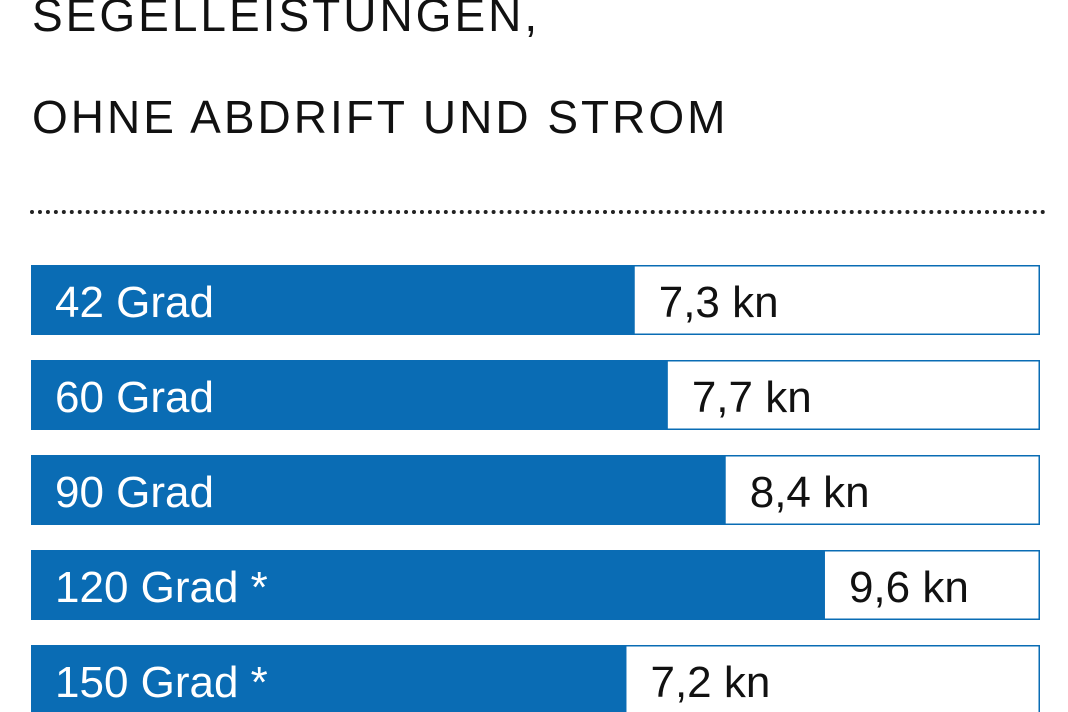 This screenshot has height=712, width=1068. What do you see at coordinates (380, 117) in the screenshot?
I see `chart-title-line-2: OHNE ABDRIFT UND STROM` at bounding box center [380, 117].